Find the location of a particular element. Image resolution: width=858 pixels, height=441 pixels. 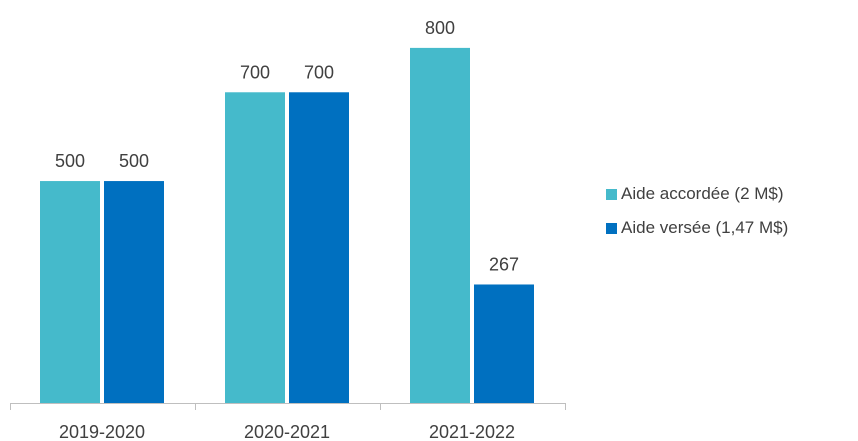

legend-swatch-aide-versee is located at coordinates (611, 228).